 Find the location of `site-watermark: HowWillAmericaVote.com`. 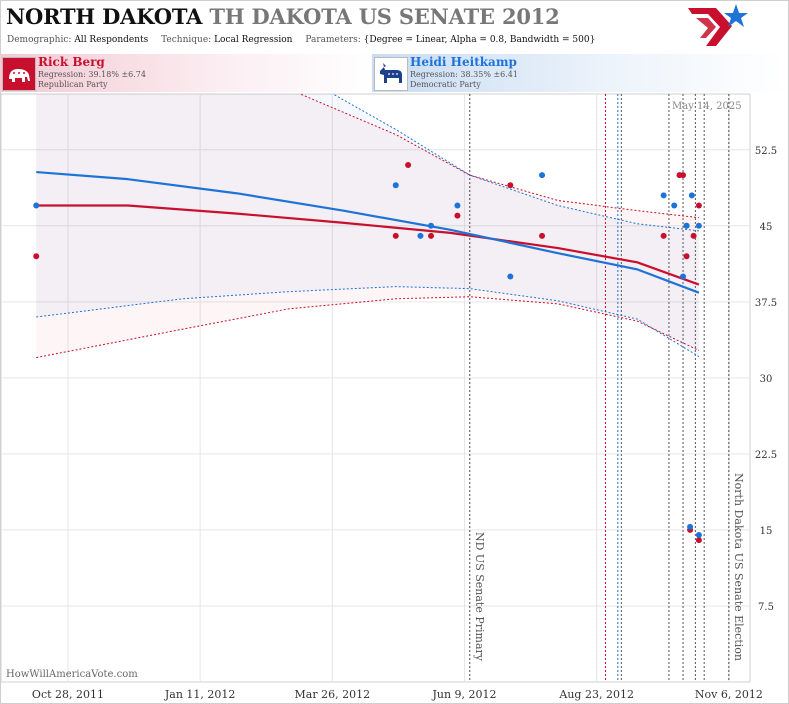

site-watermark: HowWillAmericaVote.com is located at coordinates (72, 674).